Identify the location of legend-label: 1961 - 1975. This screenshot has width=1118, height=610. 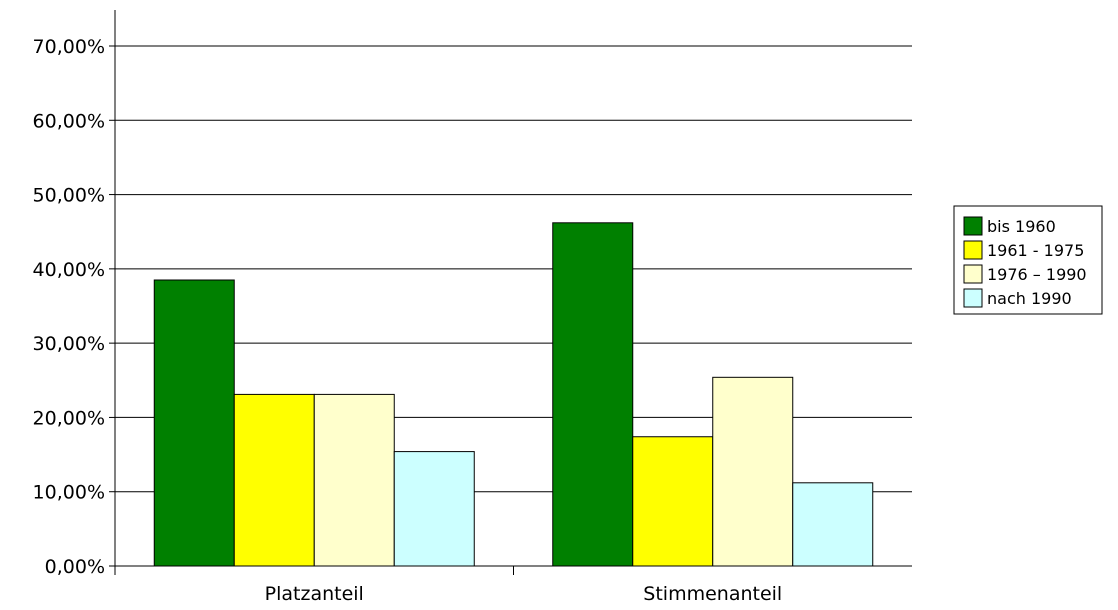
(1035, 250).